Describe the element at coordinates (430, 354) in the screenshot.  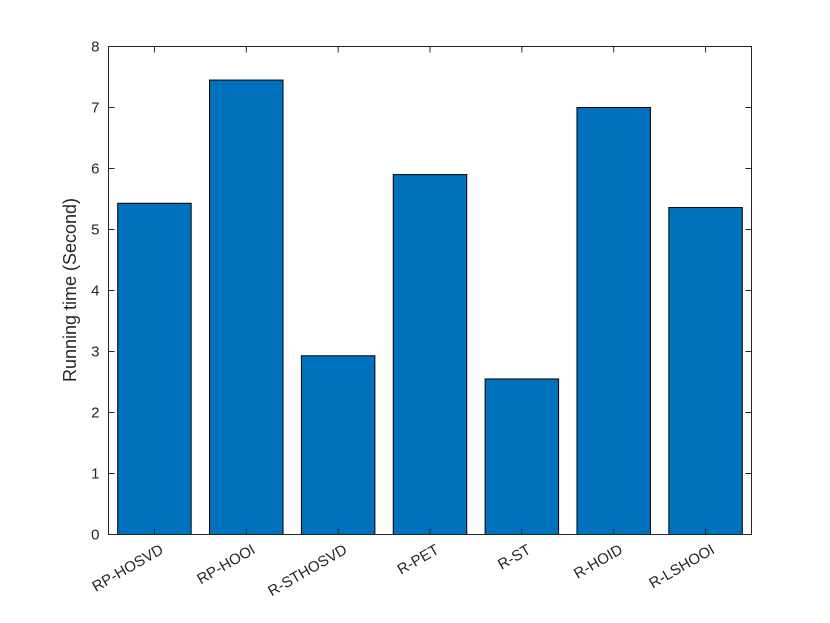
I see `bar-r-pet` at that location.